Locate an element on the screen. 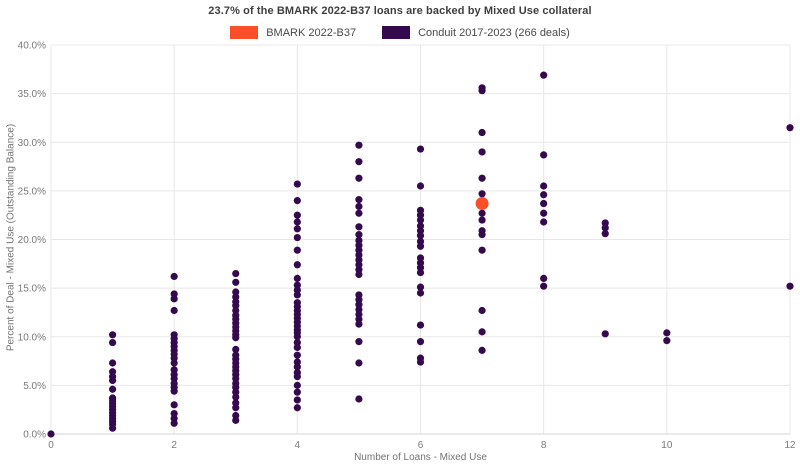 This screenshot has height=467, width=800. legend-item-1: Conduit 2017-2023 (266 deals) is located at coordinates (476, 32).